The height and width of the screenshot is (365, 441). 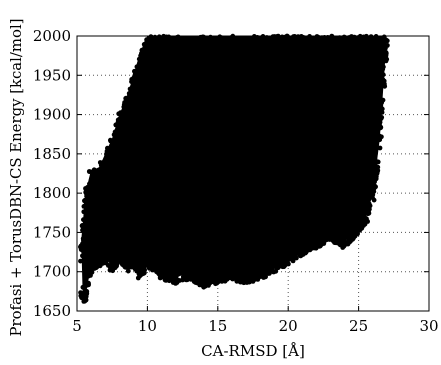 I want to click on x-tick-label: 30, so click(x=428, y=326).